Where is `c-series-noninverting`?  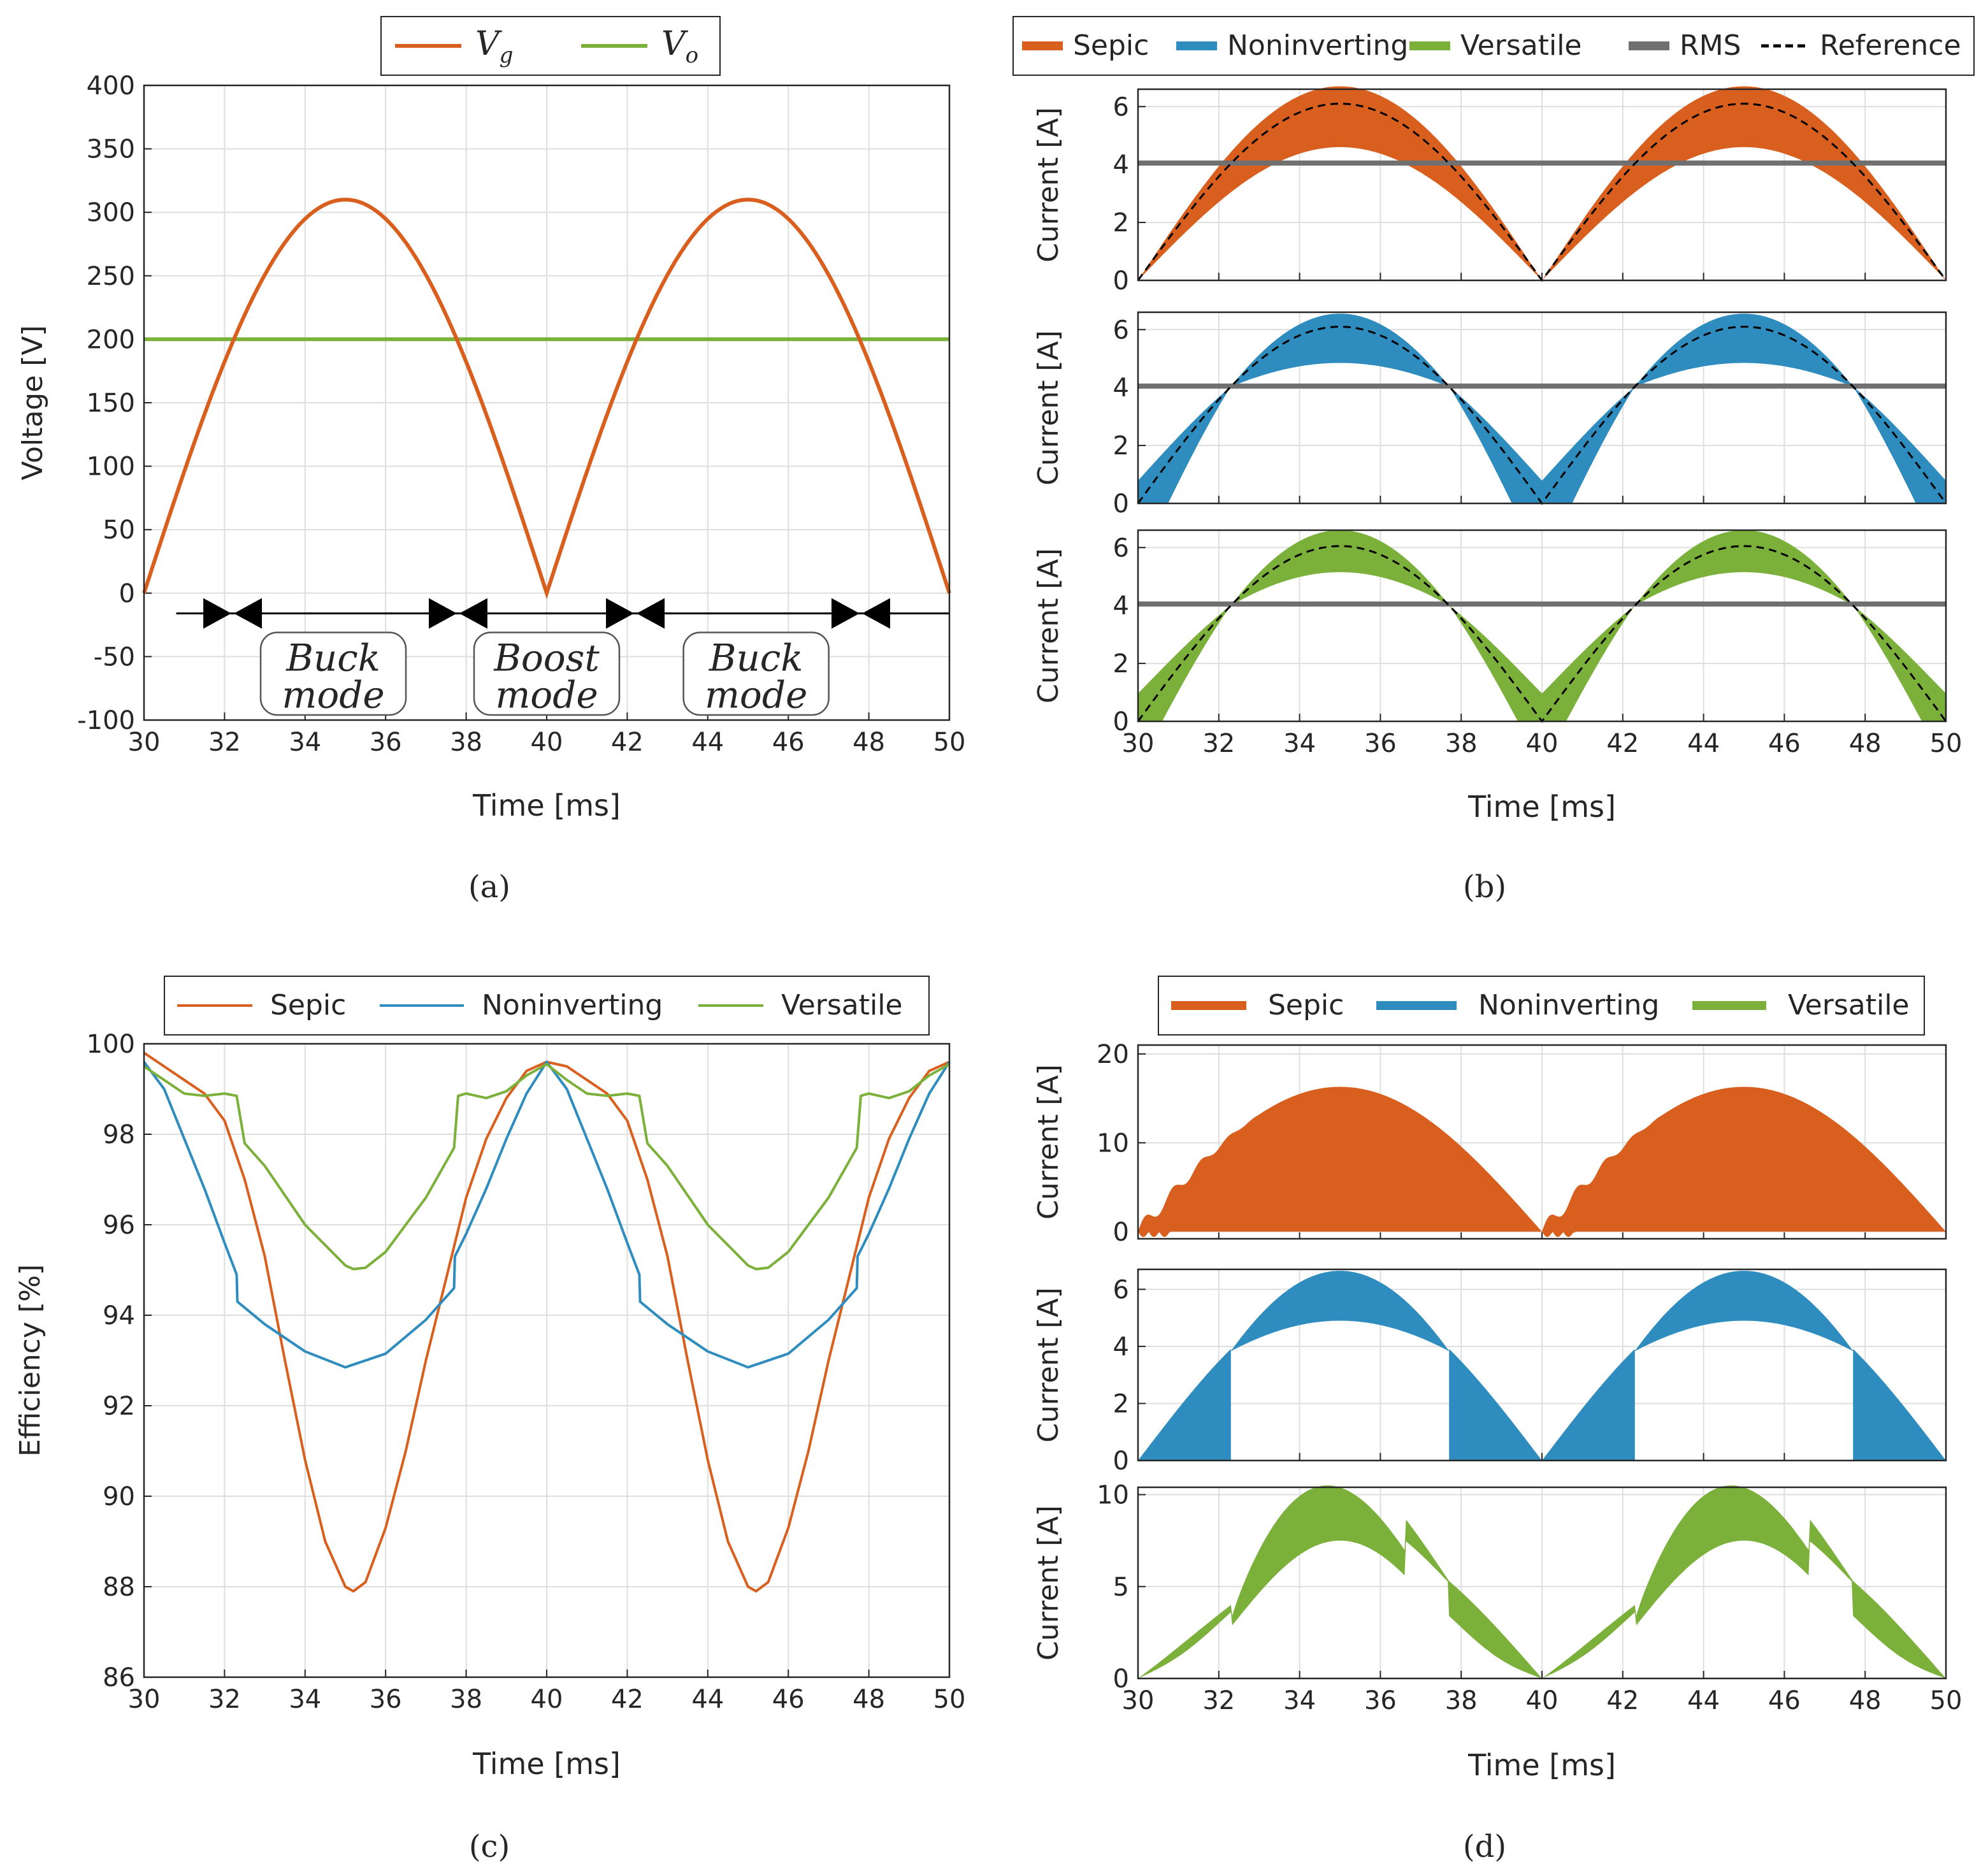 c-series-noninverting is located at coordinates (547, 1214).